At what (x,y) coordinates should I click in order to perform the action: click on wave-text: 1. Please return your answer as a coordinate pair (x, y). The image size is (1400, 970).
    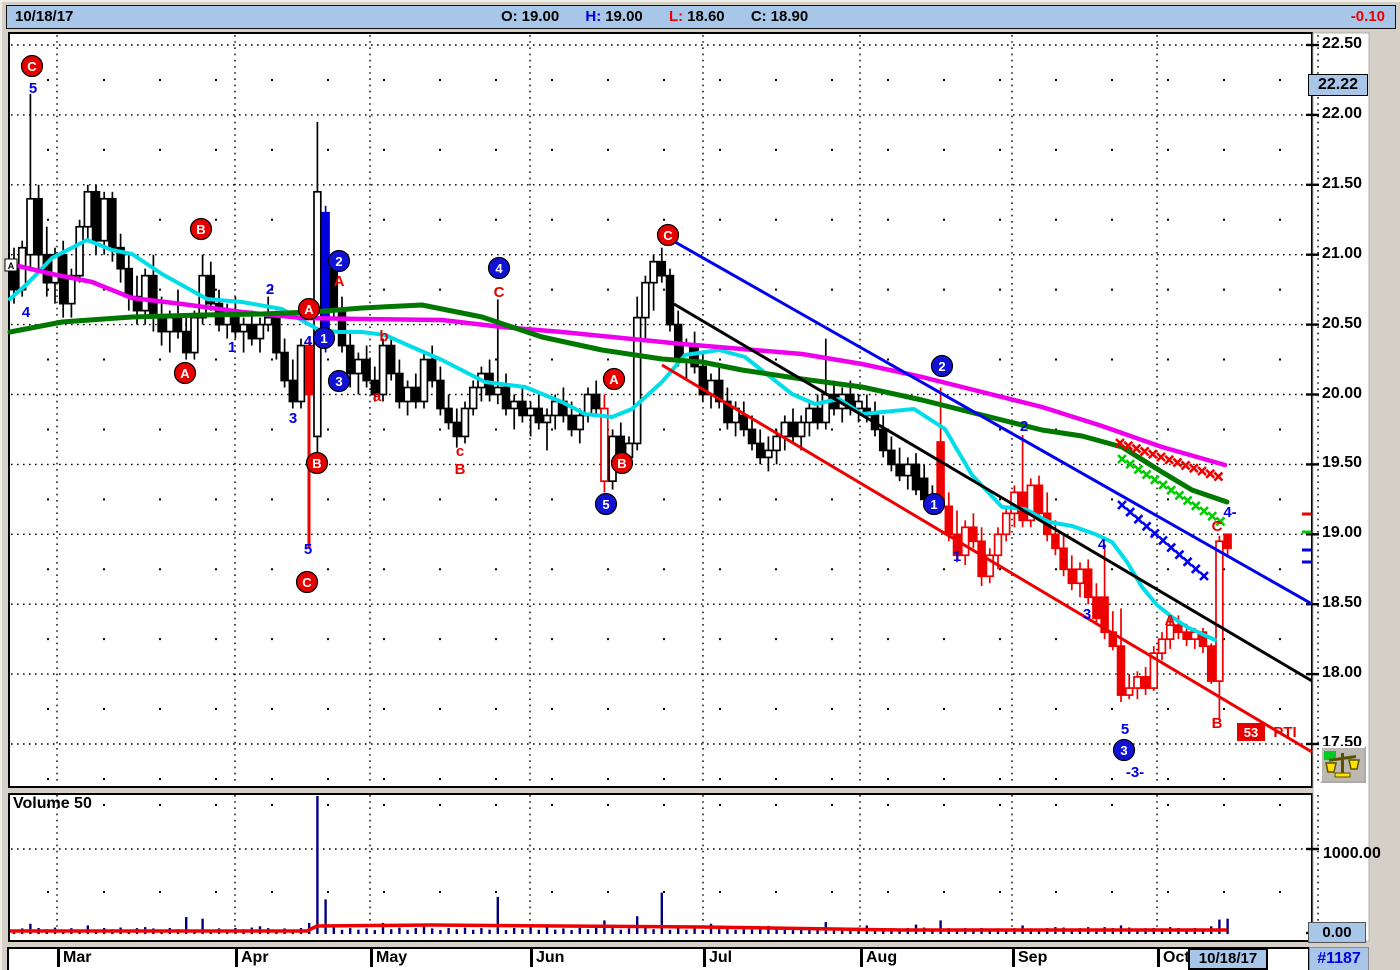
    Looking at the image, I should click on (232, 347).